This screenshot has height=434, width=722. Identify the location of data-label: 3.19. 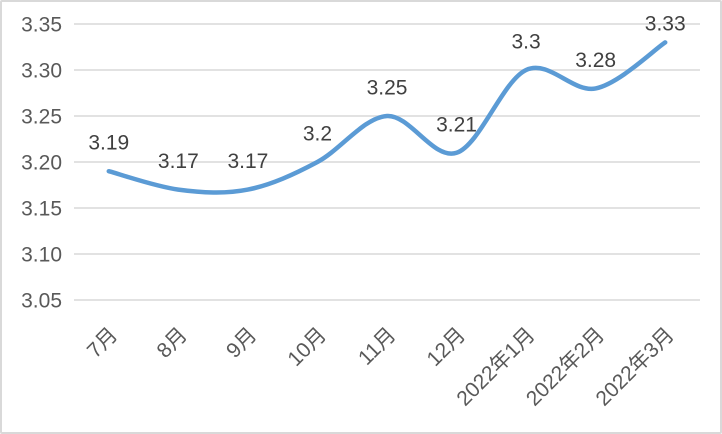
(108, 143).